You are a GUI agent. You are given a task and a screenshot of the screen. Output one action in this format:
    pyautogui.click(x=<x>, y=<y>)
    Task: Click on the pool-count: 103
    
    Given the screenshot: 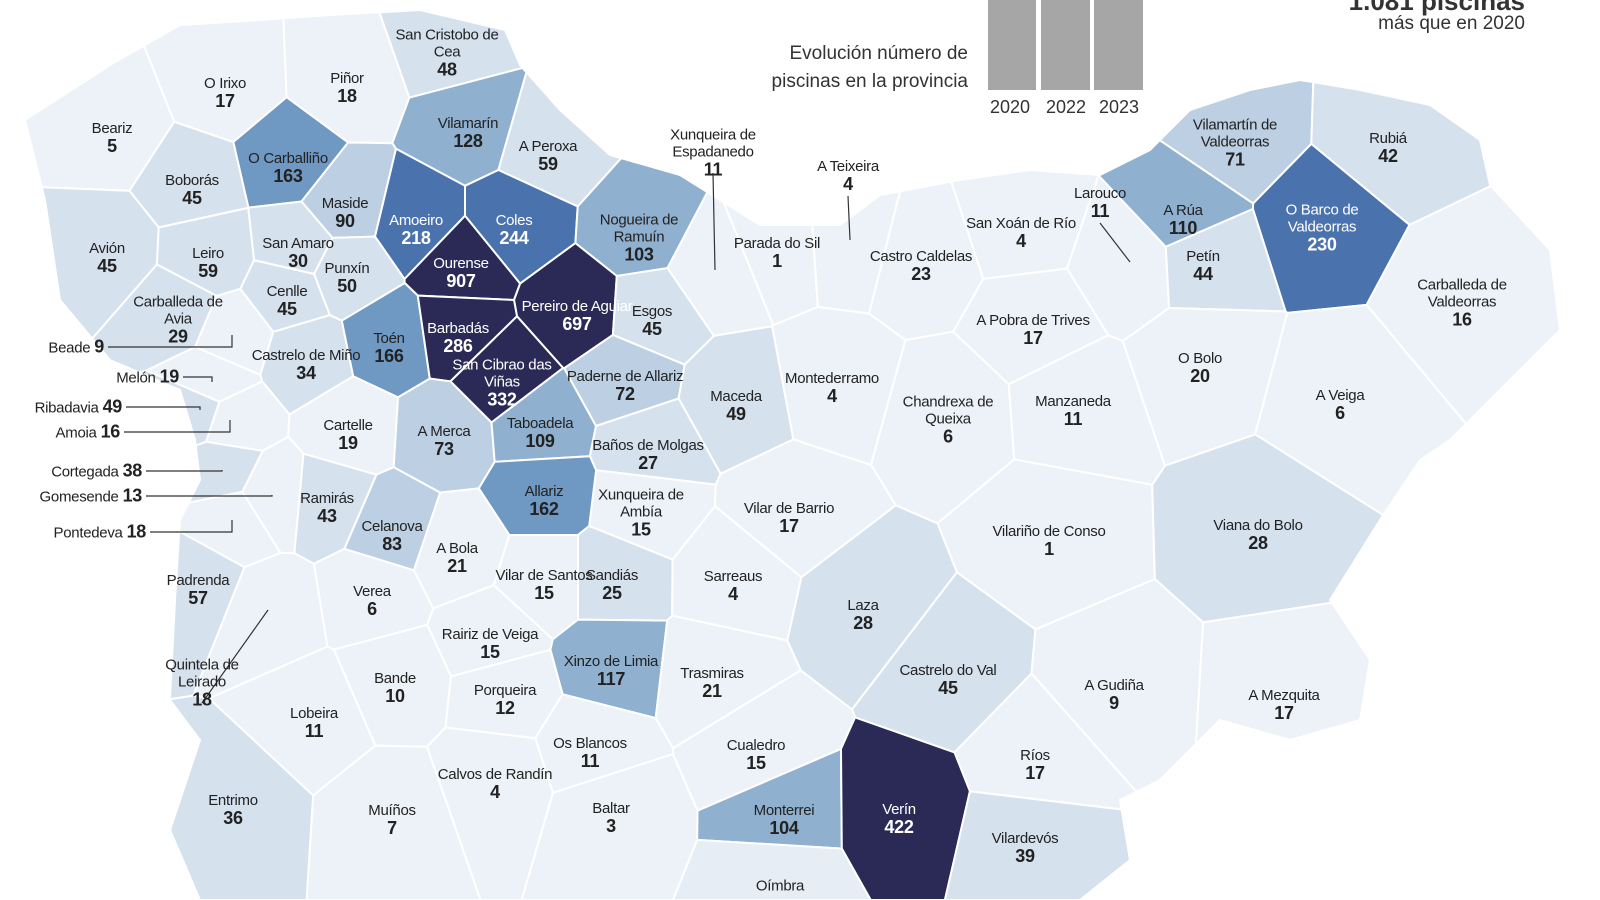 What is the action you would take?
    pyautogui.click(x=639, y=254)
    